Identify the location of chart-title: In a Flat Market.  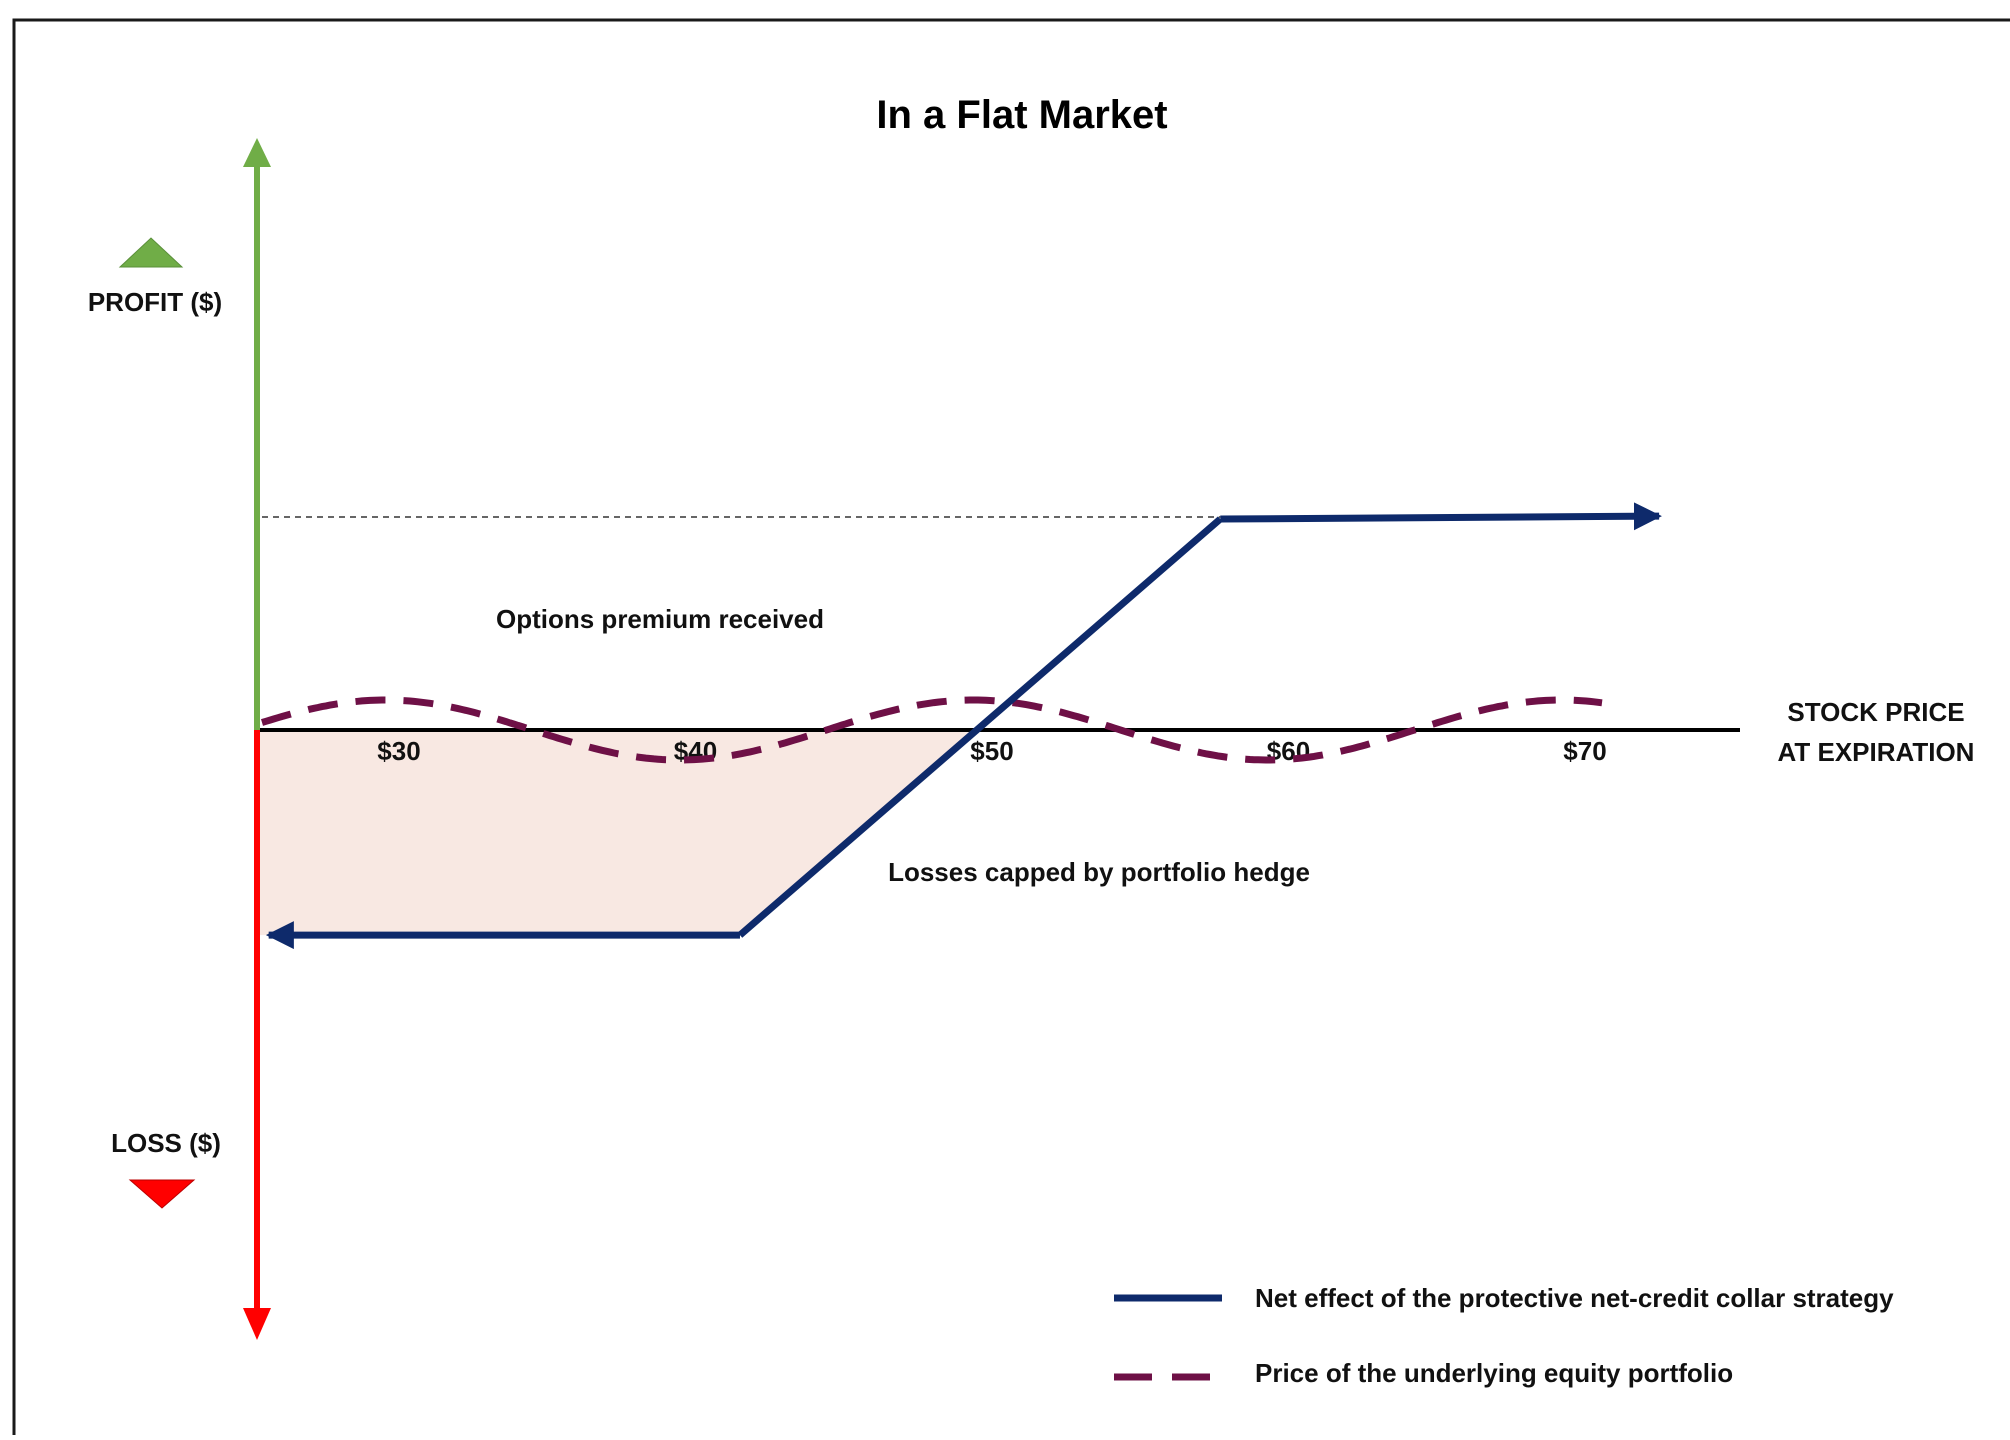
(1021, 115).